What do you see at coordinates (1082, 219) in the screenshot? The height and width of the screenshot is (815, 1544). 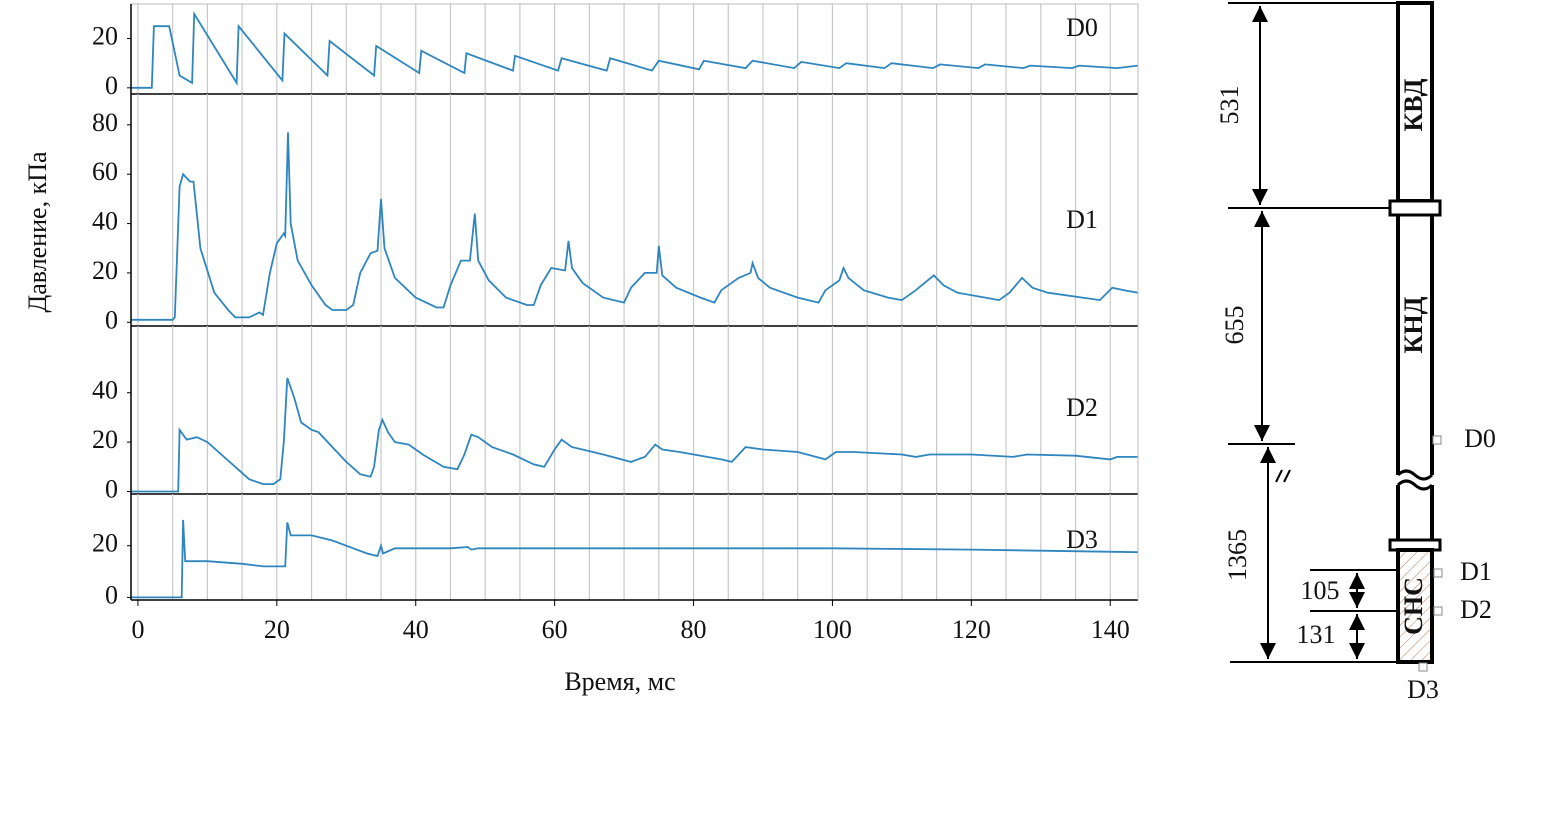 I see `series-label: D1` at bounding box center [1082, 219].